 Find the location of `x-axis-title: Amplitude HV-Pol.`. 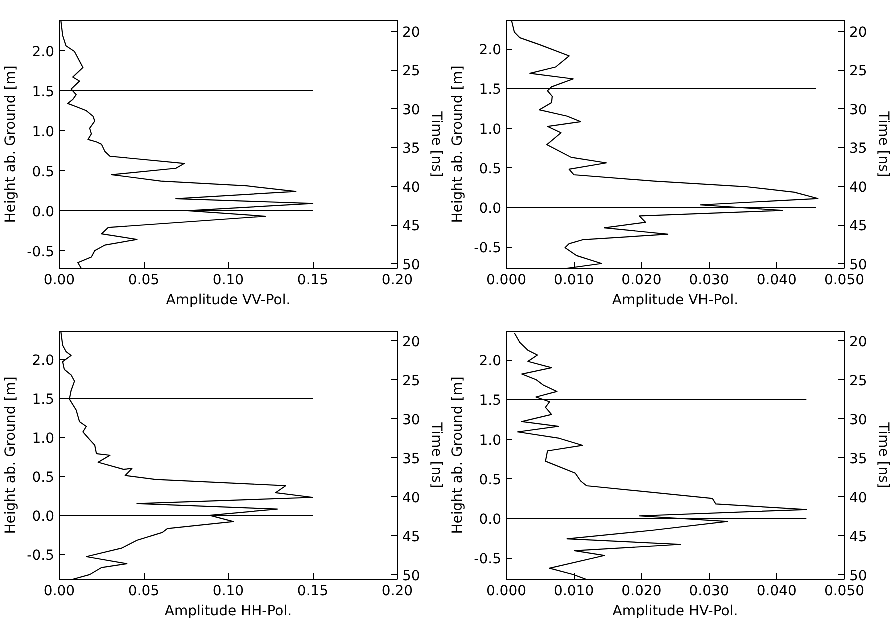

x-axis-title: Amplitude HV-Pol. is located at coordinates (675, 612).